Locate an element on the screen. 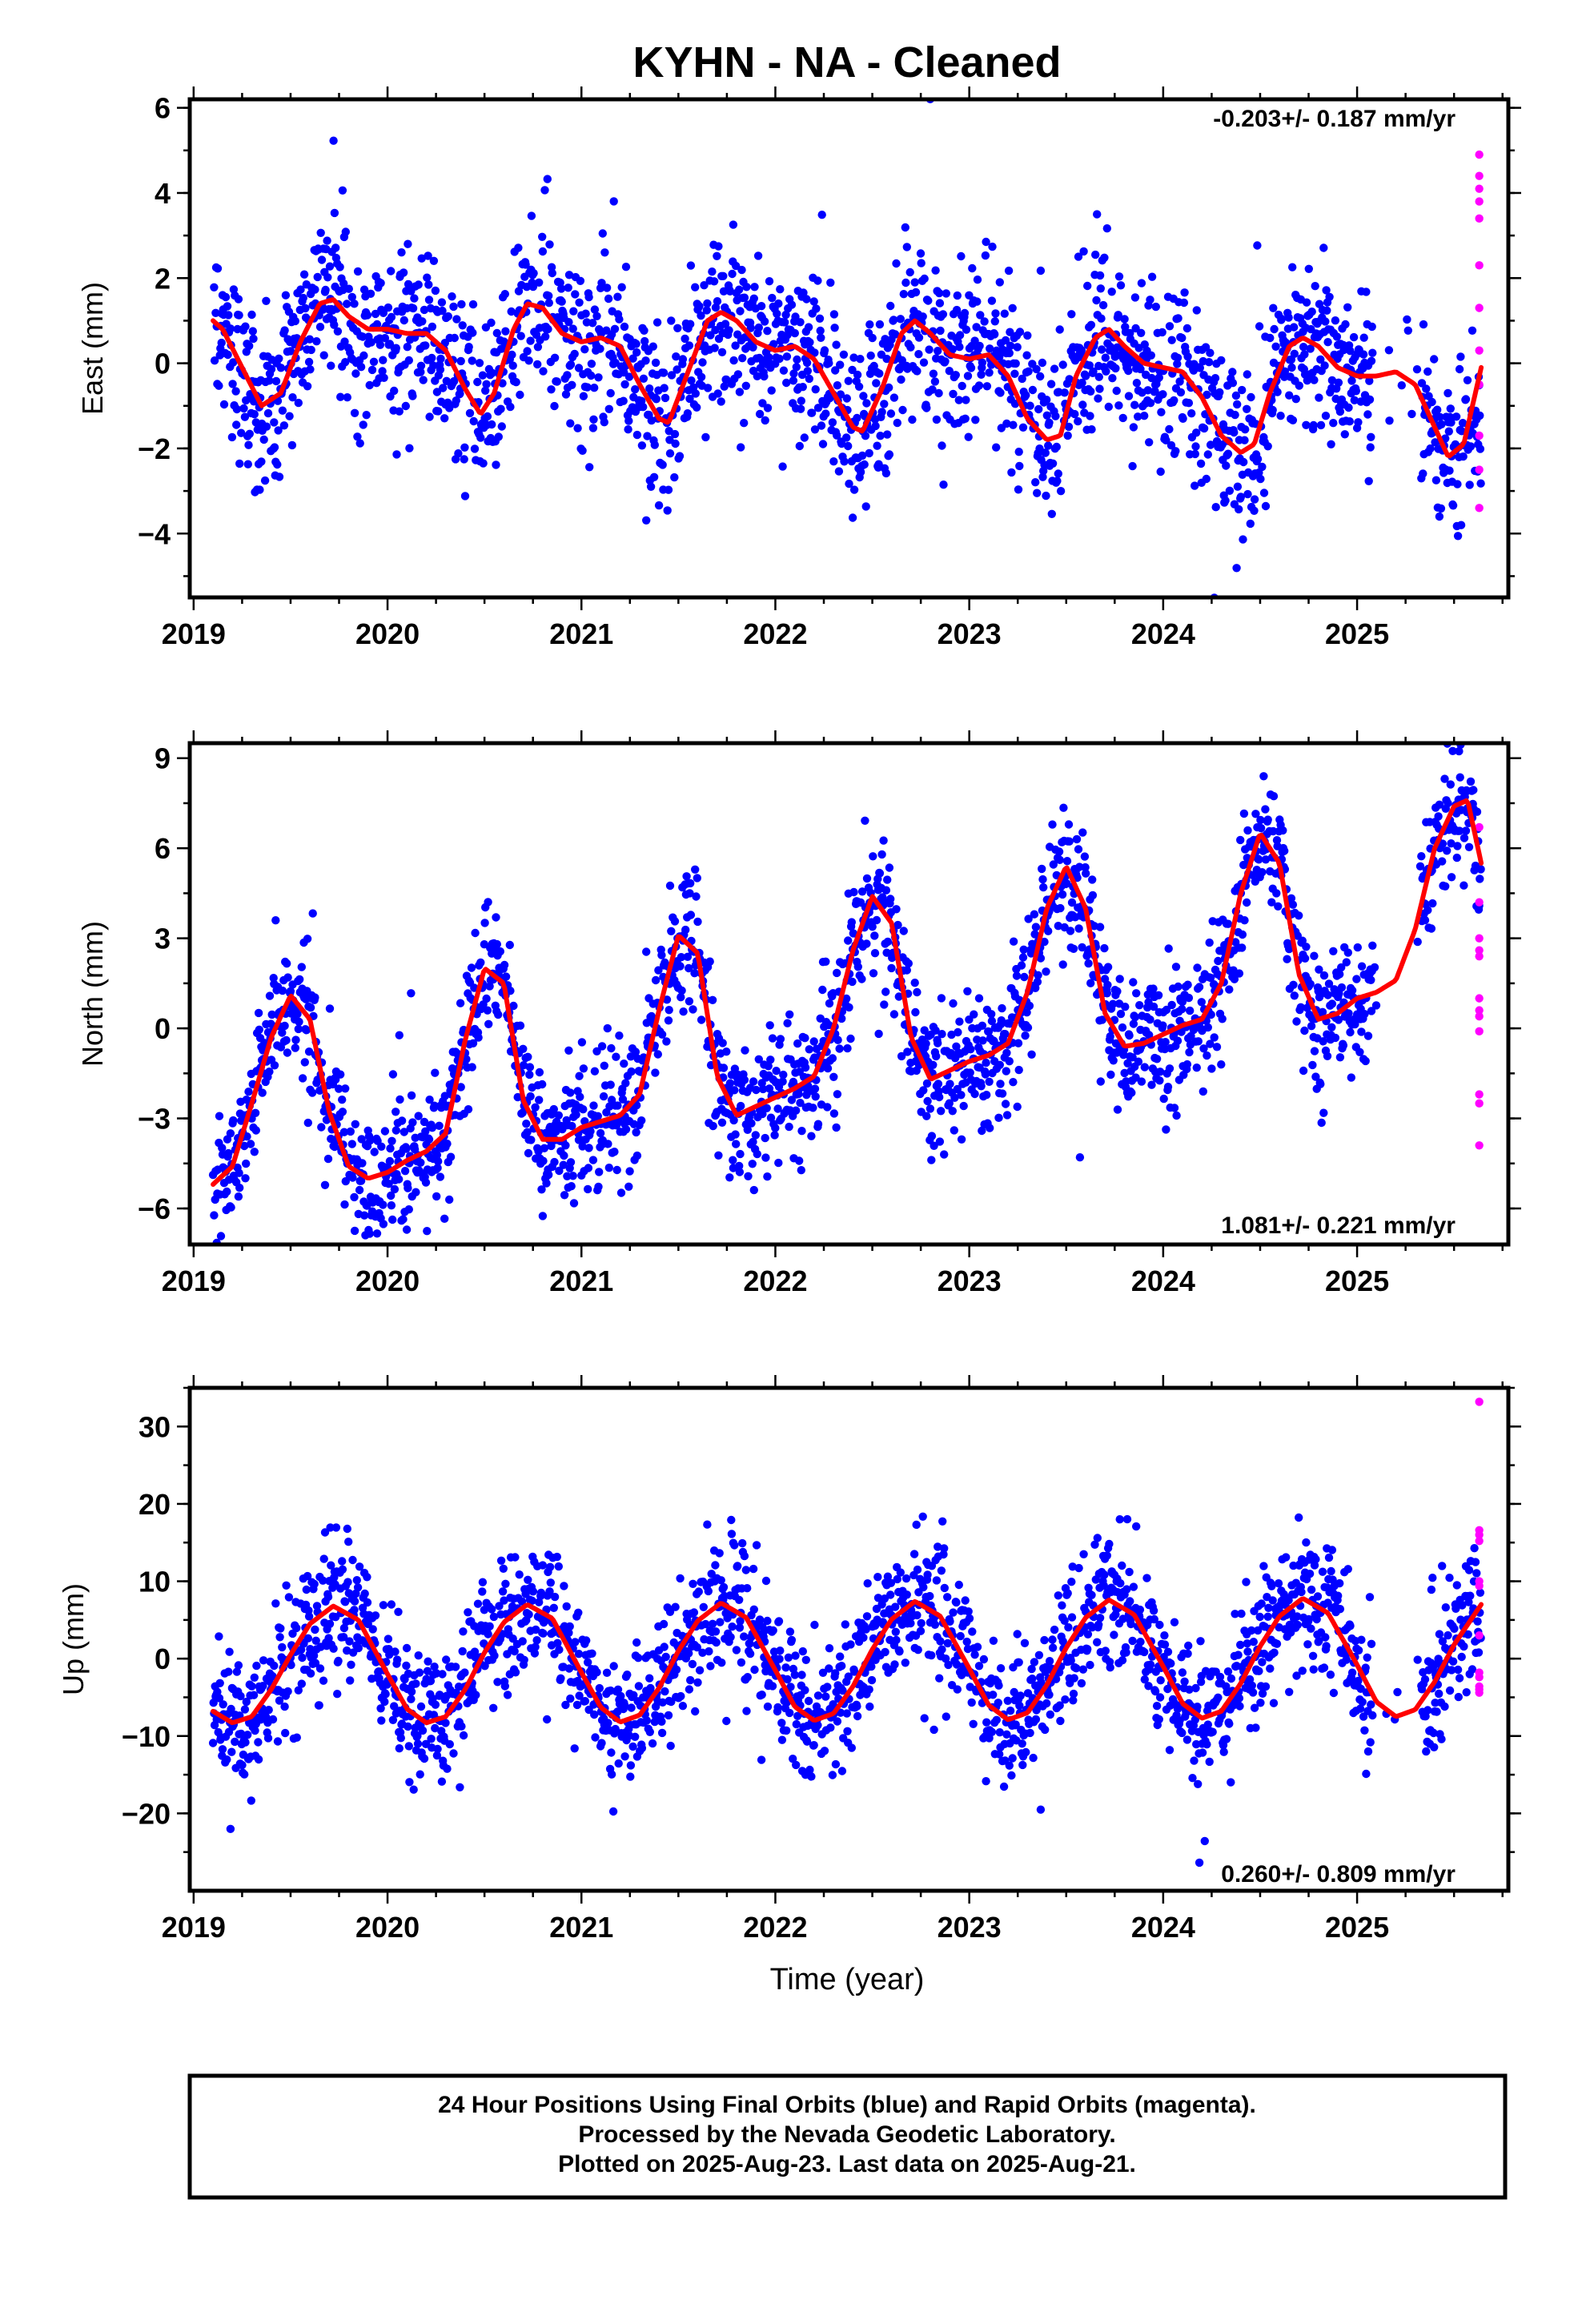 This screenshot has height=2324, width=1582. y-tick-label: 9 is located at coordinates (163, 758).